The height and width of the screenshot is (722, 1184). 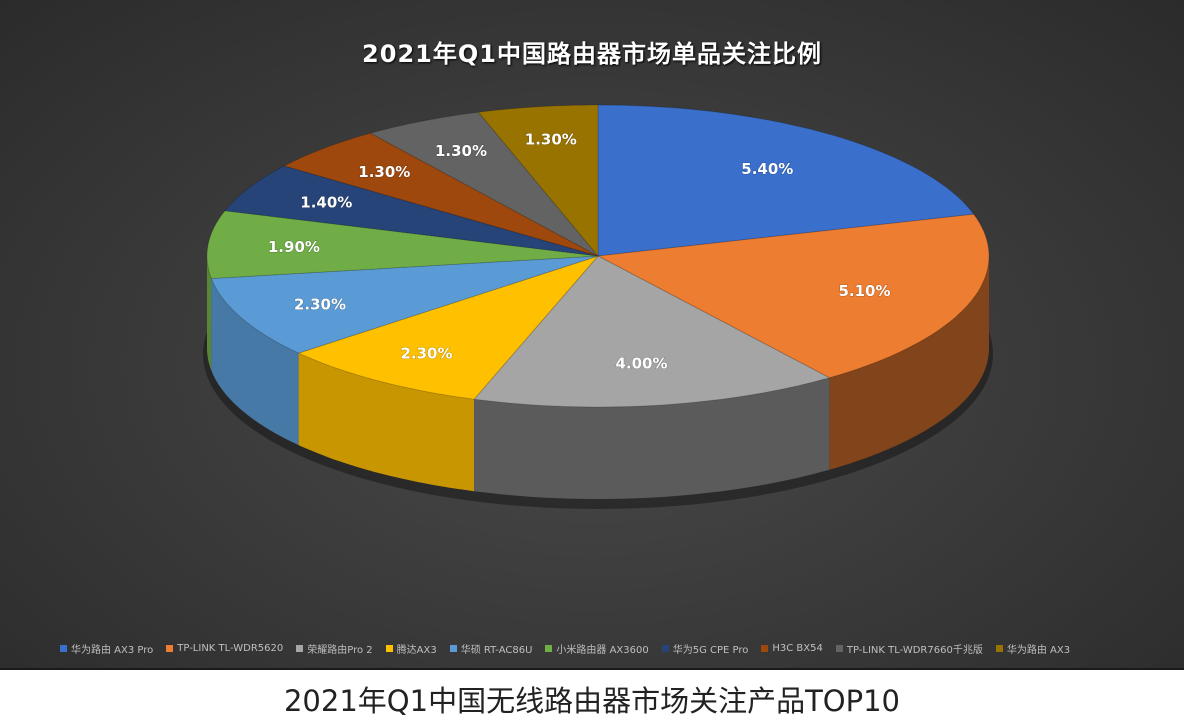 What do you see at coordinates (551, 140) in the screenshot?
I see `data-label-9: 1.30%` at bounding box center [551, 140].